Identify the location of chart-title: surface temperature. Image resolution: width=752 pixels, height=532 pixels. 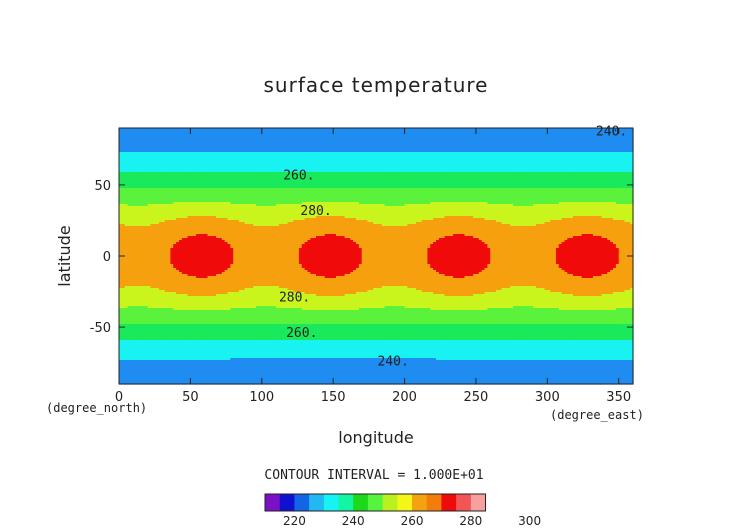
(376, 85).